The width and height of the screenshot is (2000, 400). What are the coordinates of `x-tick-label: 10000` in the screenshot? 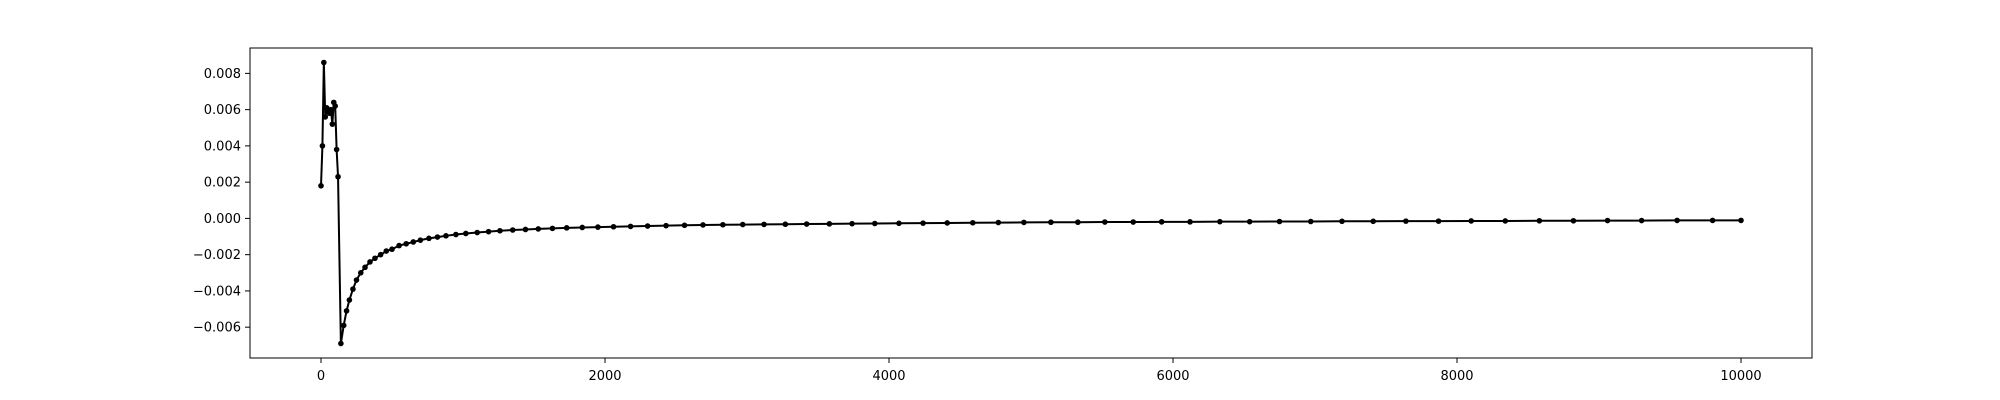 It's located at (1740, 376).